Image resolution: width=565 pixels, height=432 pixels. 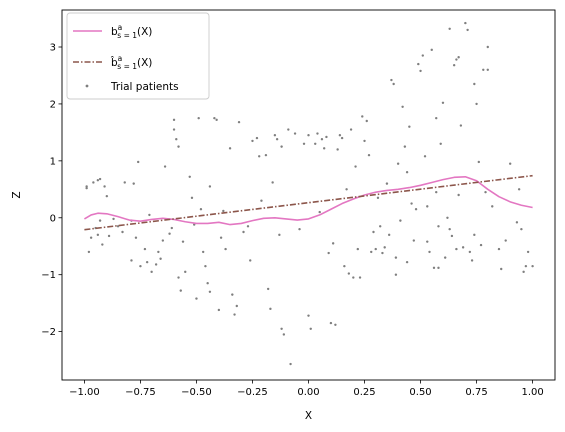 What do you see at coordinates (308, 200) in the screenshot?
I see `series-line-b` at bounding box center [308, 200].